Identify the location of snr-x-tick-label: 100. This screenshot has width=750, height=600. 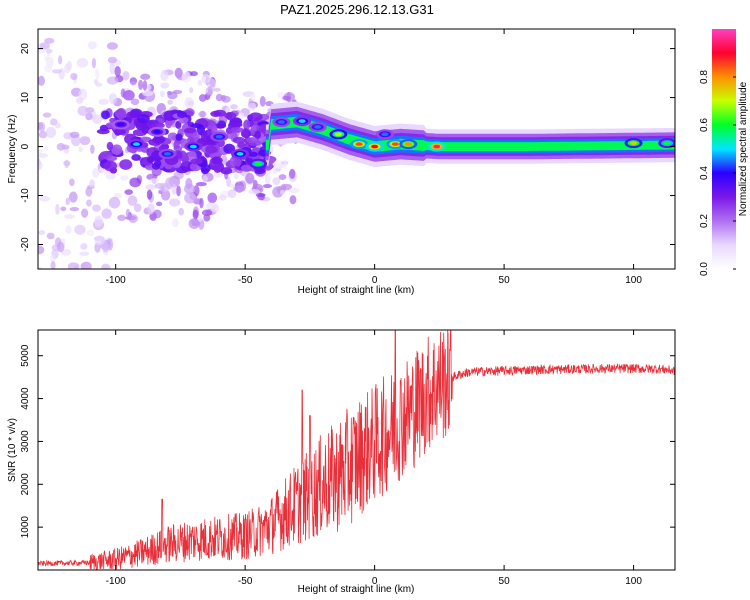
(633, 581).